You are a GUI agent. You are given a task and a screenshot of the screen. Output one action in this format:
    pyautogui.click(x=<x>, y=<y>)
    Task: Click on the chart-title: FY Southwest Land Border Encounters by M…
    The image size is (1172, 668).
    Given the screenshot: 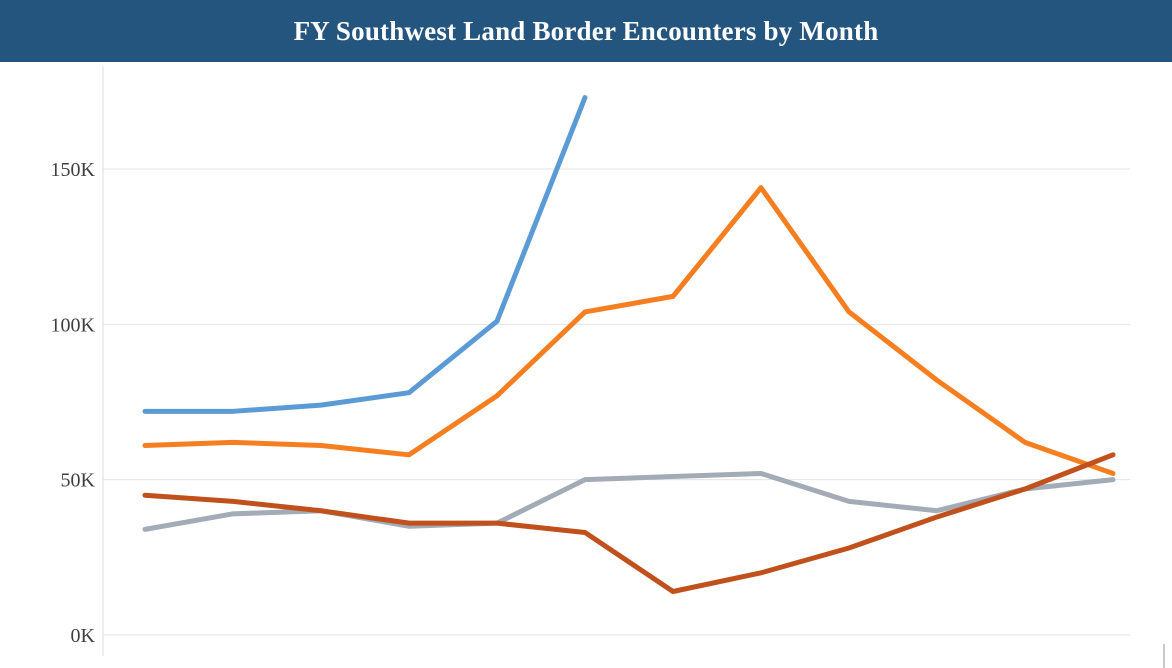 What is the action you would take?
    pyautogui.click(x=586, y=30)
    